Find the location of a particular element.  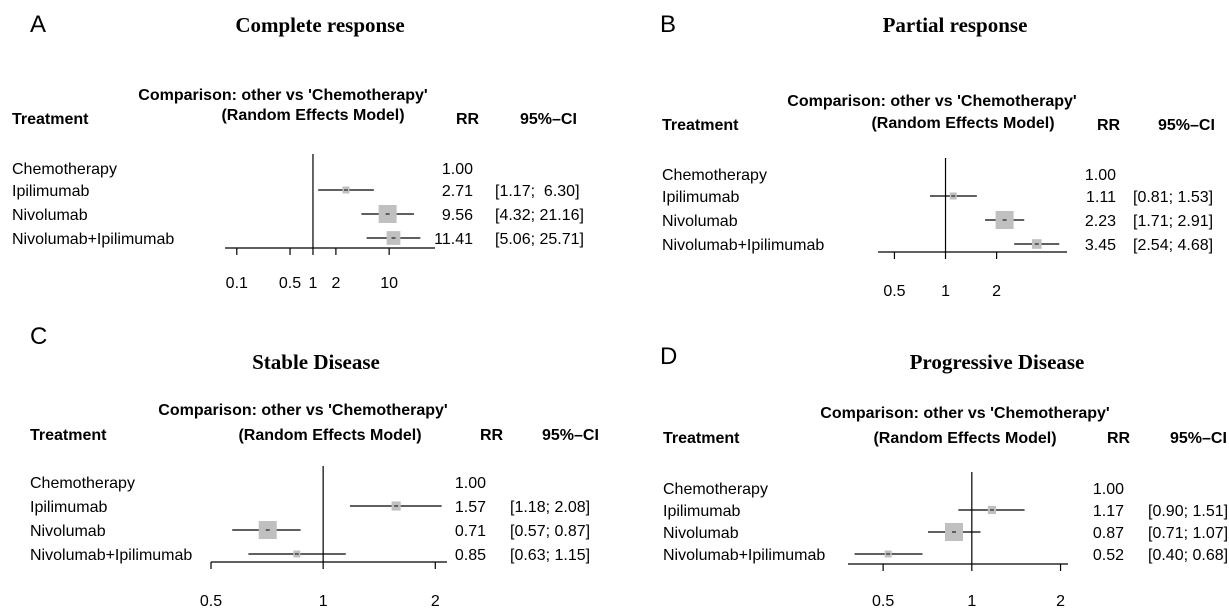

panel-letter: B is located at coordinates (668, 24).